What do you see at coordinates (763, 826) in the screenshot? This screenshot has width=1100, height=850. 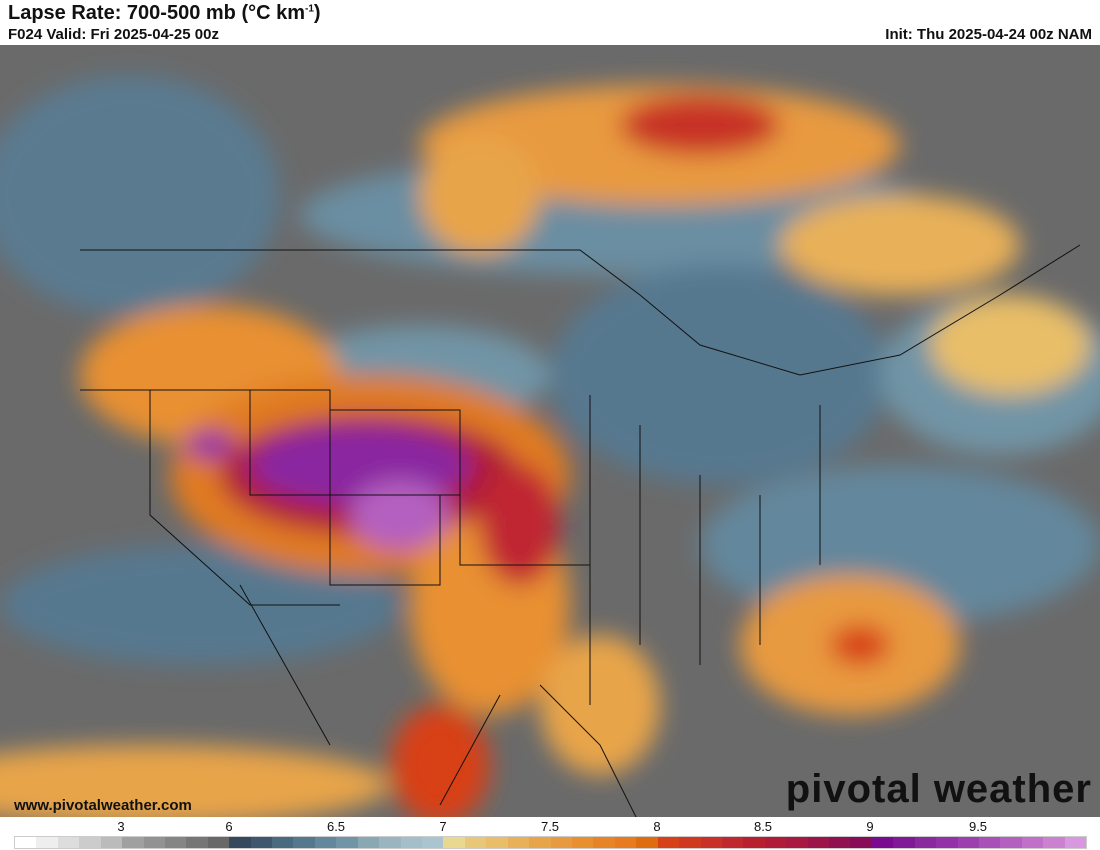 I see `colorbar-label: 8.5` at bounding box center [763, 826].